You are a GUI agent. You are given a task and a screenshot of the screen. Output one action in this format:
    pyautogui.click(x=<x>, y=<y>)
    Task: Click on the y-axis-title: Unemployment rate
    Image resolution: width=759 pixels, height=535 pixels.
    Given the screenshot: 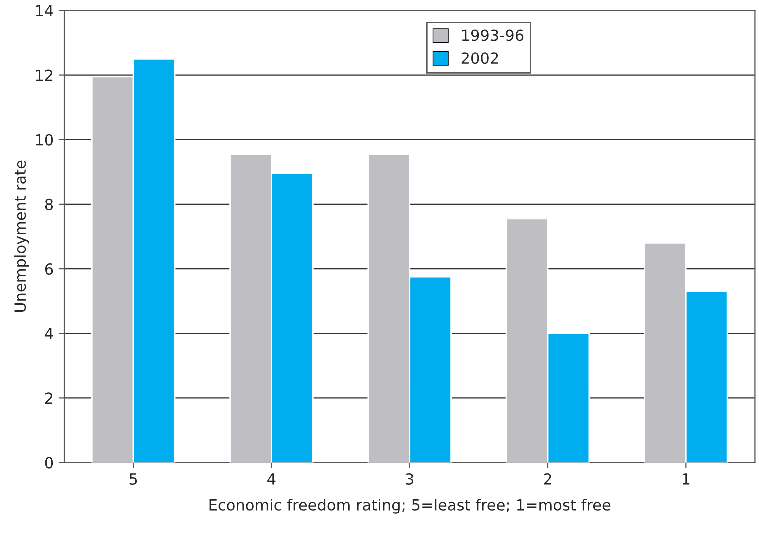 What is the action you would take?
    pyautogui.click(x=22, y=236)
    